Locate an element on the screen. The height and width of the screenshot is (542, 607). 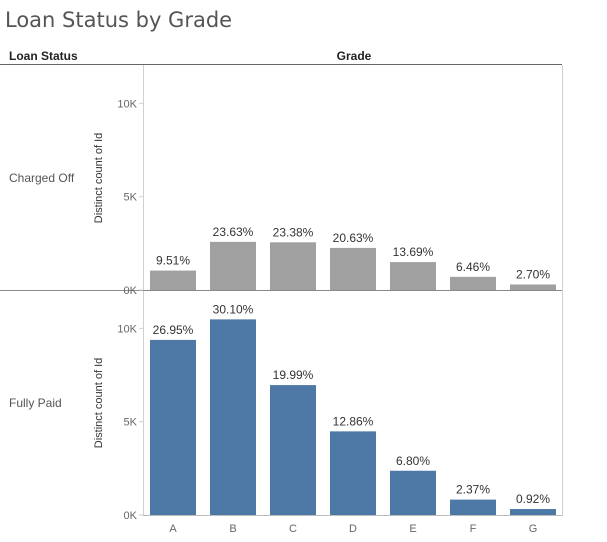
y-tick-label-0-1: 5K is located at coordinates (131, 198).